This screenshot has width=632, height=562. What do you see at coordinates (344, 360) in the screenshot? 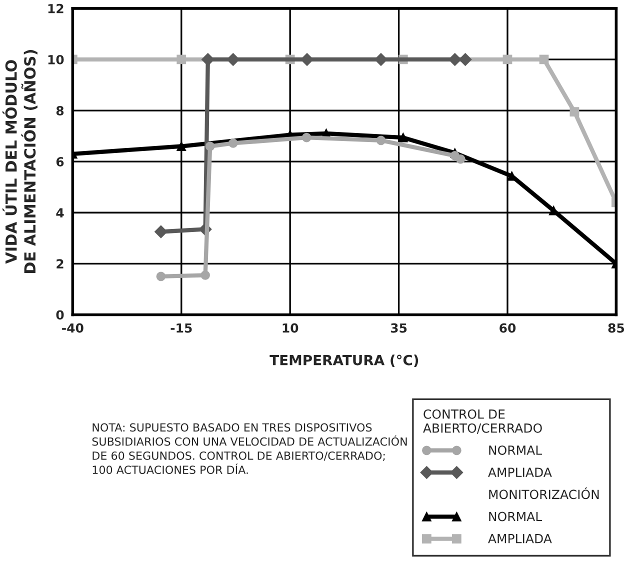
I see `x-axis-title: TEMPERATURA (°C)` at bounding box center [344, 360].